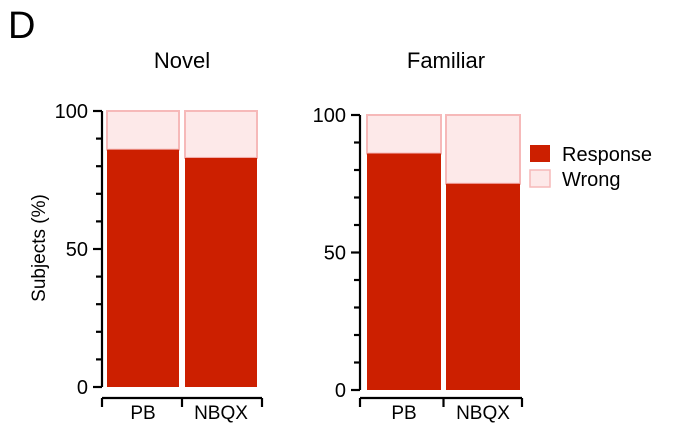  Describe the element at coordinates (403, 413) in the screenshot. I see `x-category-label-1-pb: PB` at that location.